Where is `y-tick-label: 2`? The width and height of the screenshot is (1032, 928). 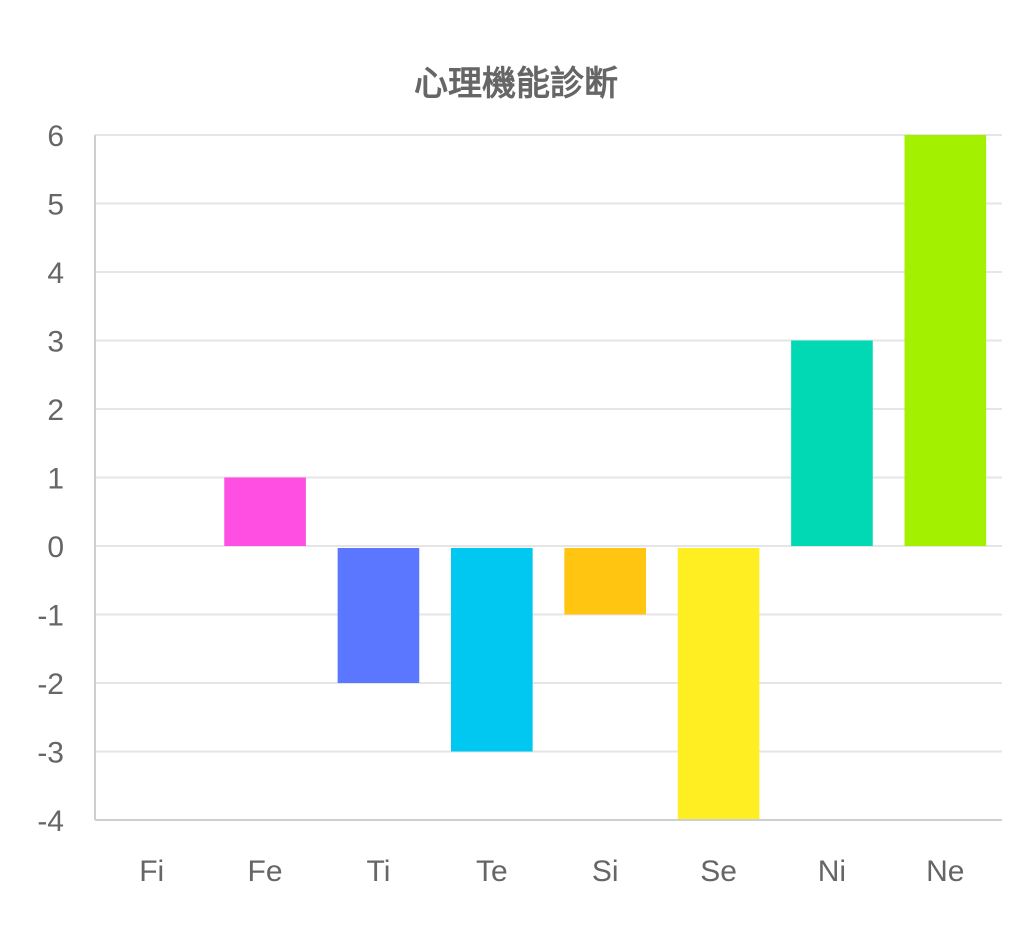 y-tick-label: 2 is located at coordinates (55, 410).